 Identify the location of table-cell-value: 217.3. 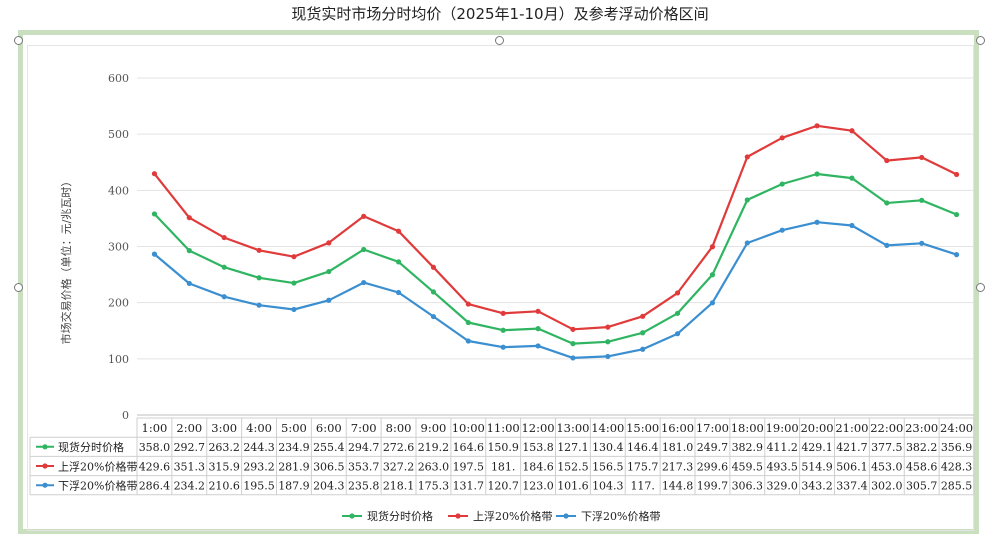
(678, 466).